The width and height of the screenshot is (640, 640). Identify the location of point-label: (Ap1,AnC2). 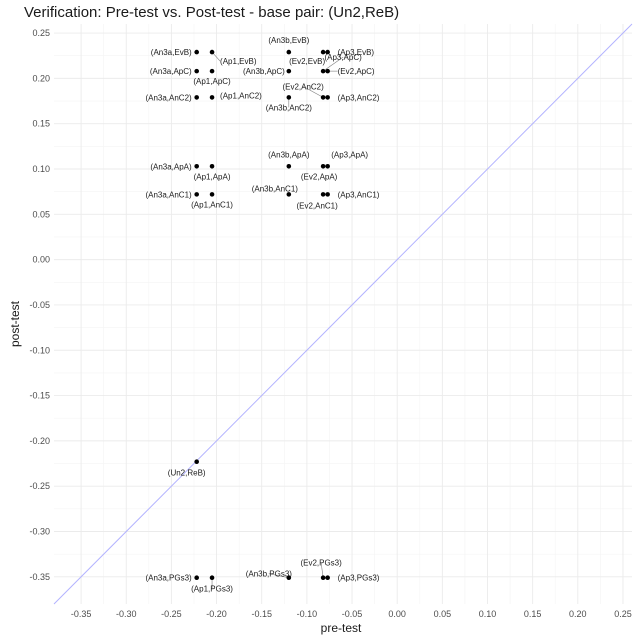
(241, 95).